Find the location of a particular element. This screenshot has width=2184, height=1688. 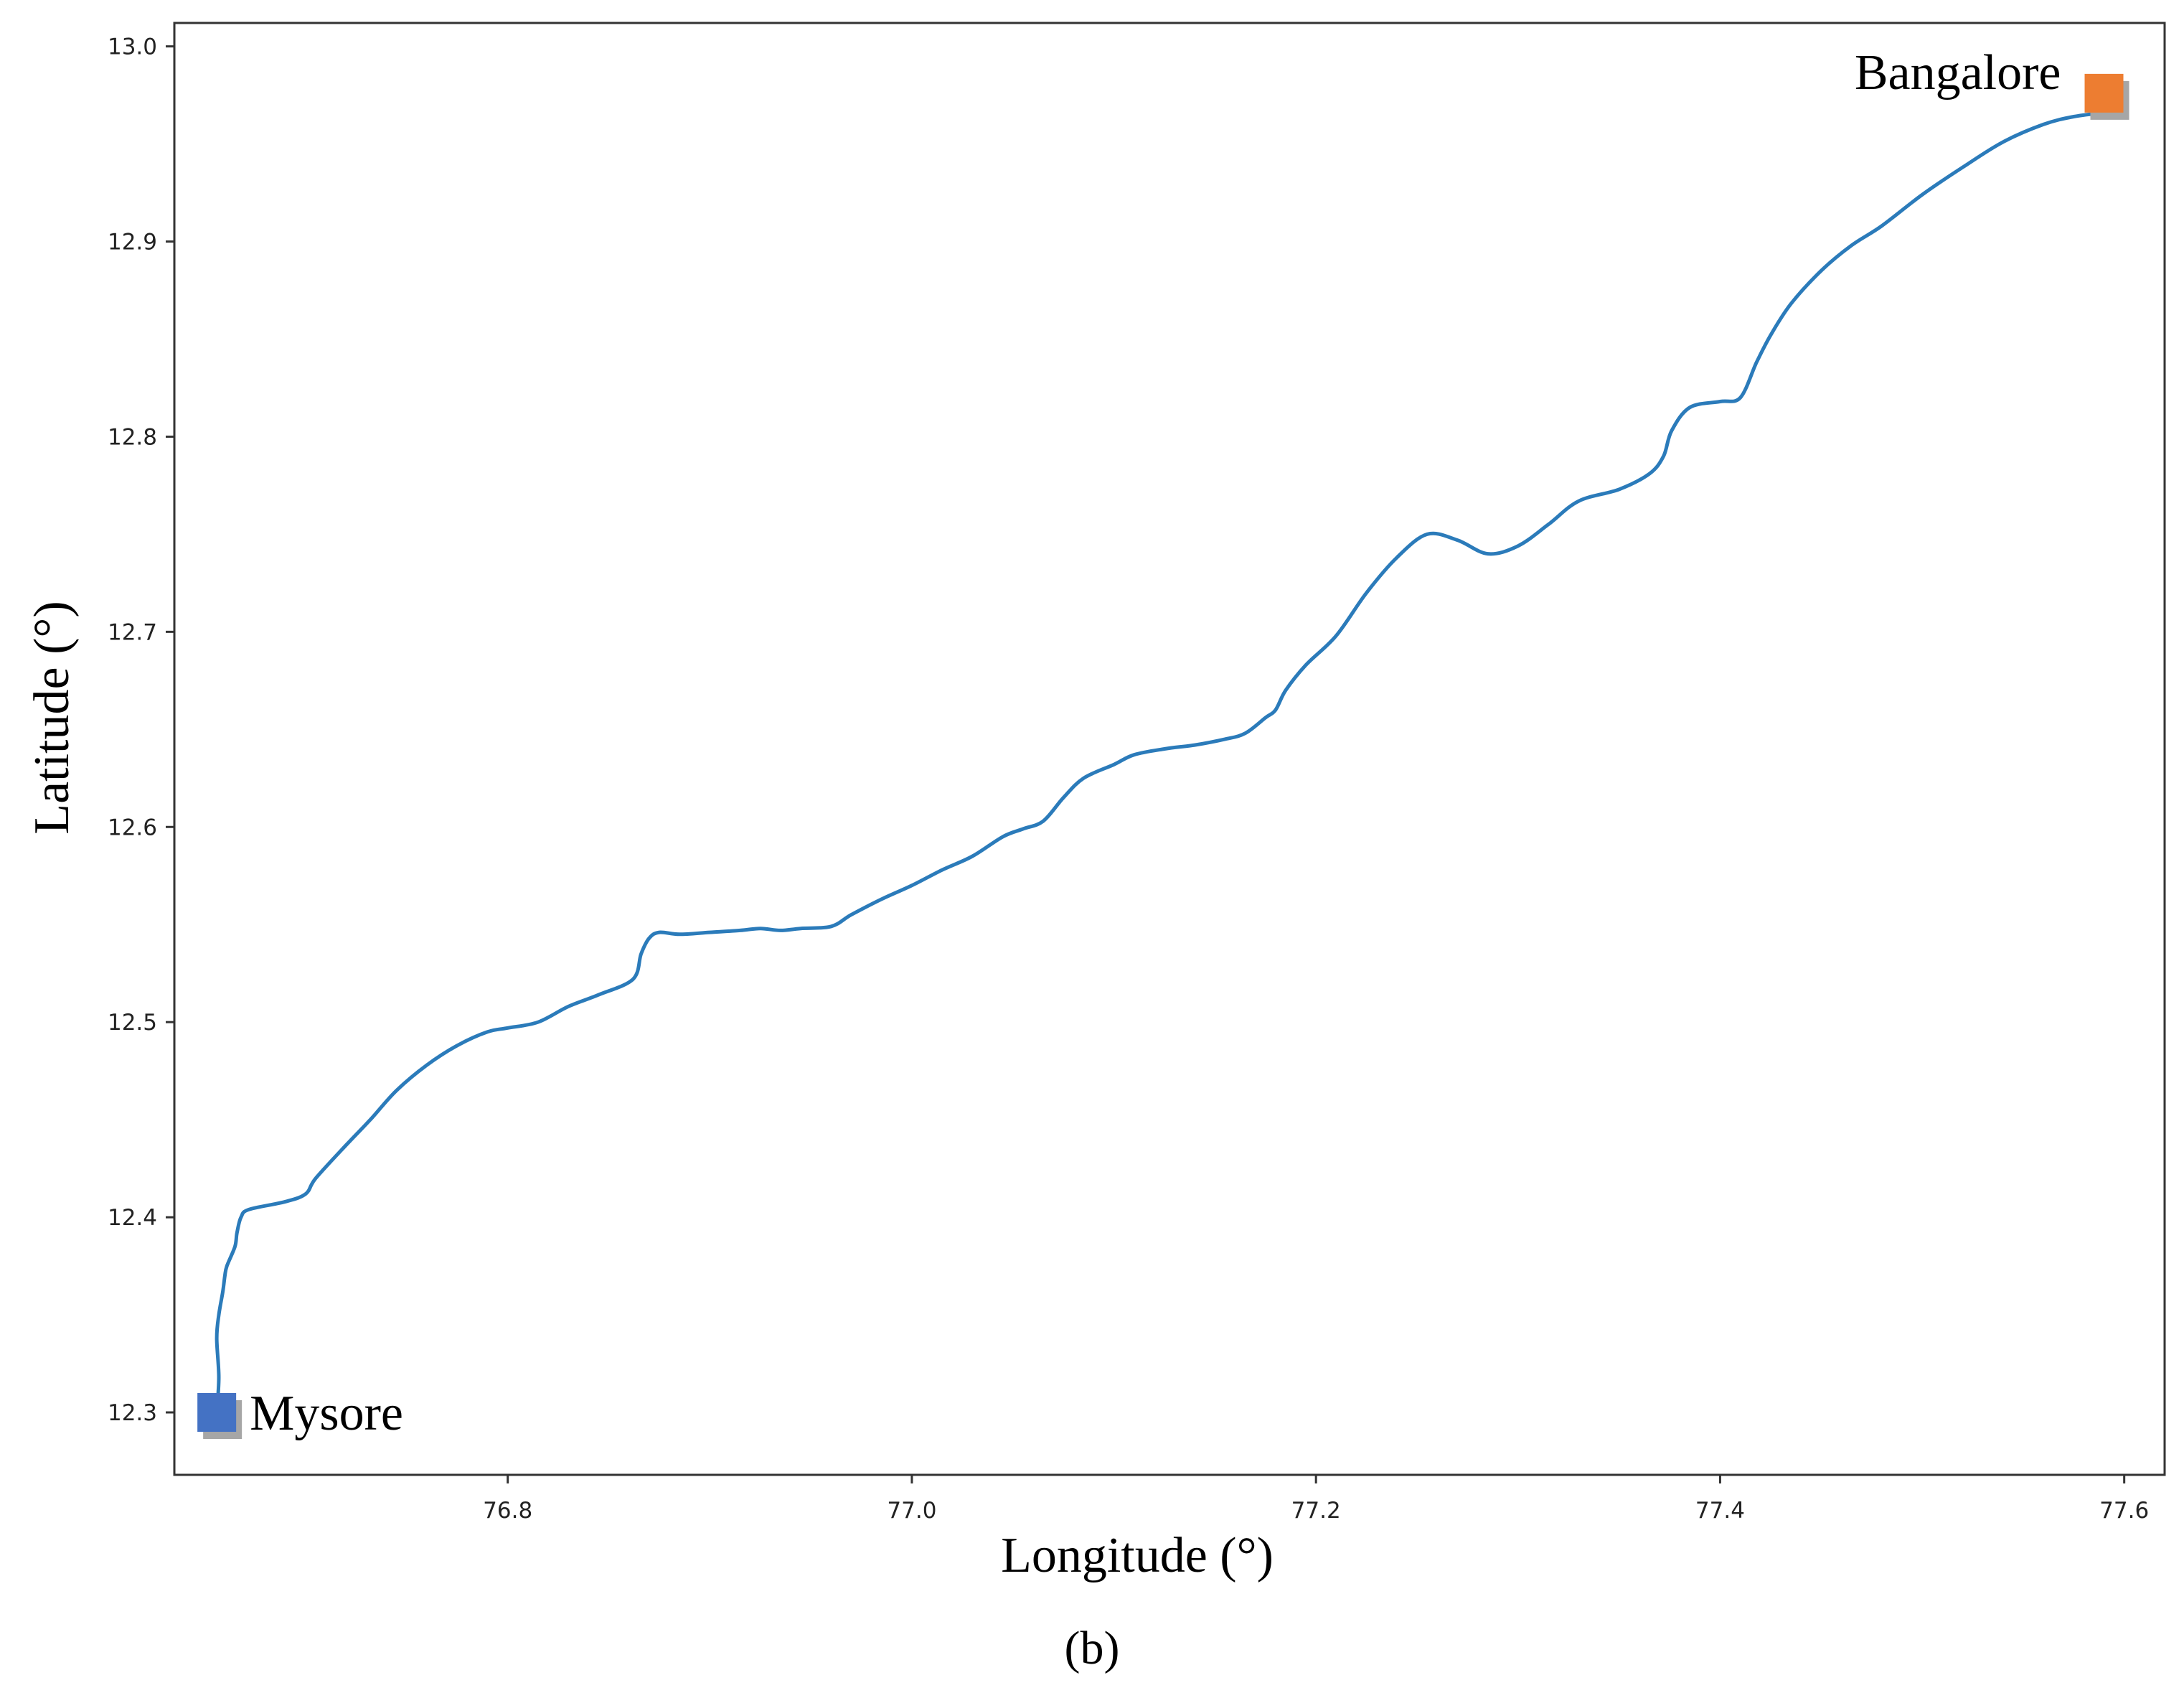

panel-label: (b) is located at coordinates (1092, 1648).